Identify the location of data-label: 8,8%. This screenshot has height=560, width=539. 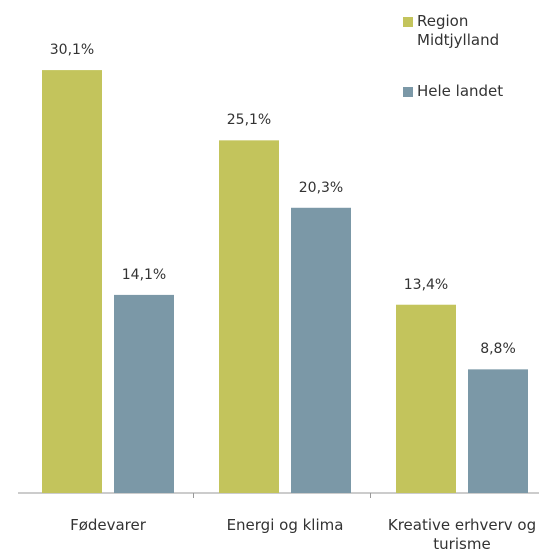
(498, 349).